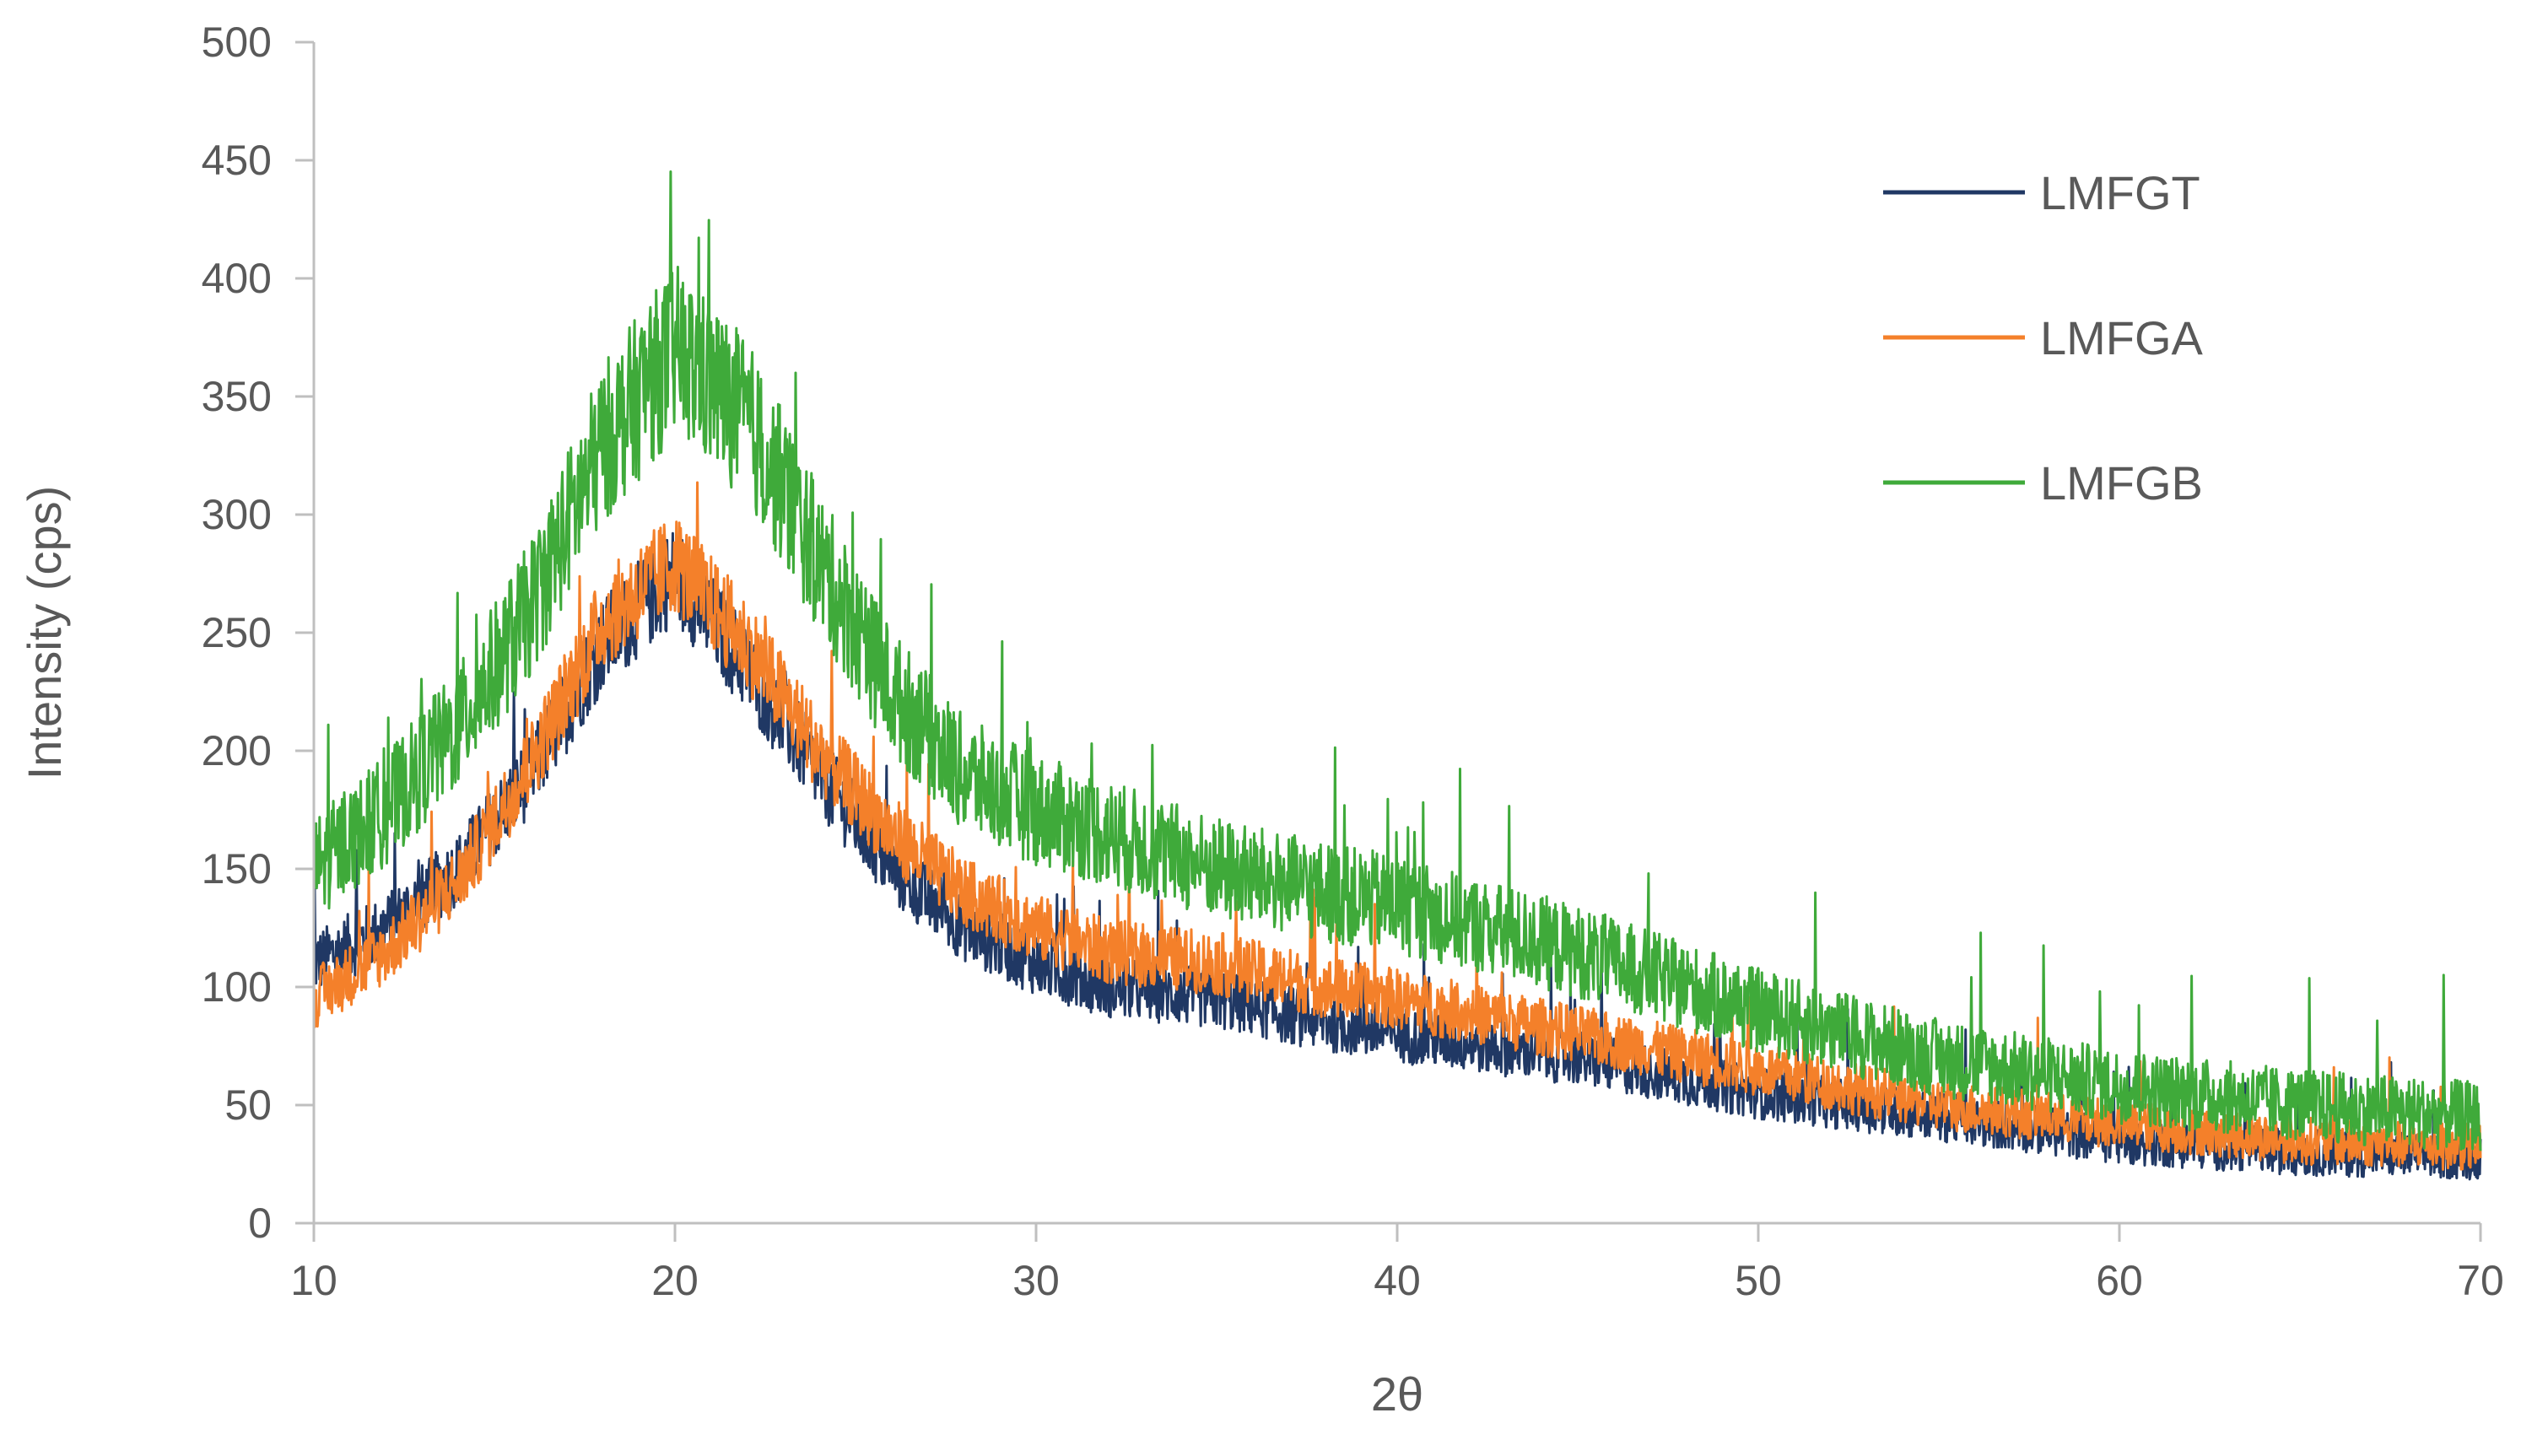 Image resolution: width=2521 pixels, height=1456 pixels. Describe the element at coordinates (675, 1280) in the screenshot. I see `x-tick-label: 20` at that location.